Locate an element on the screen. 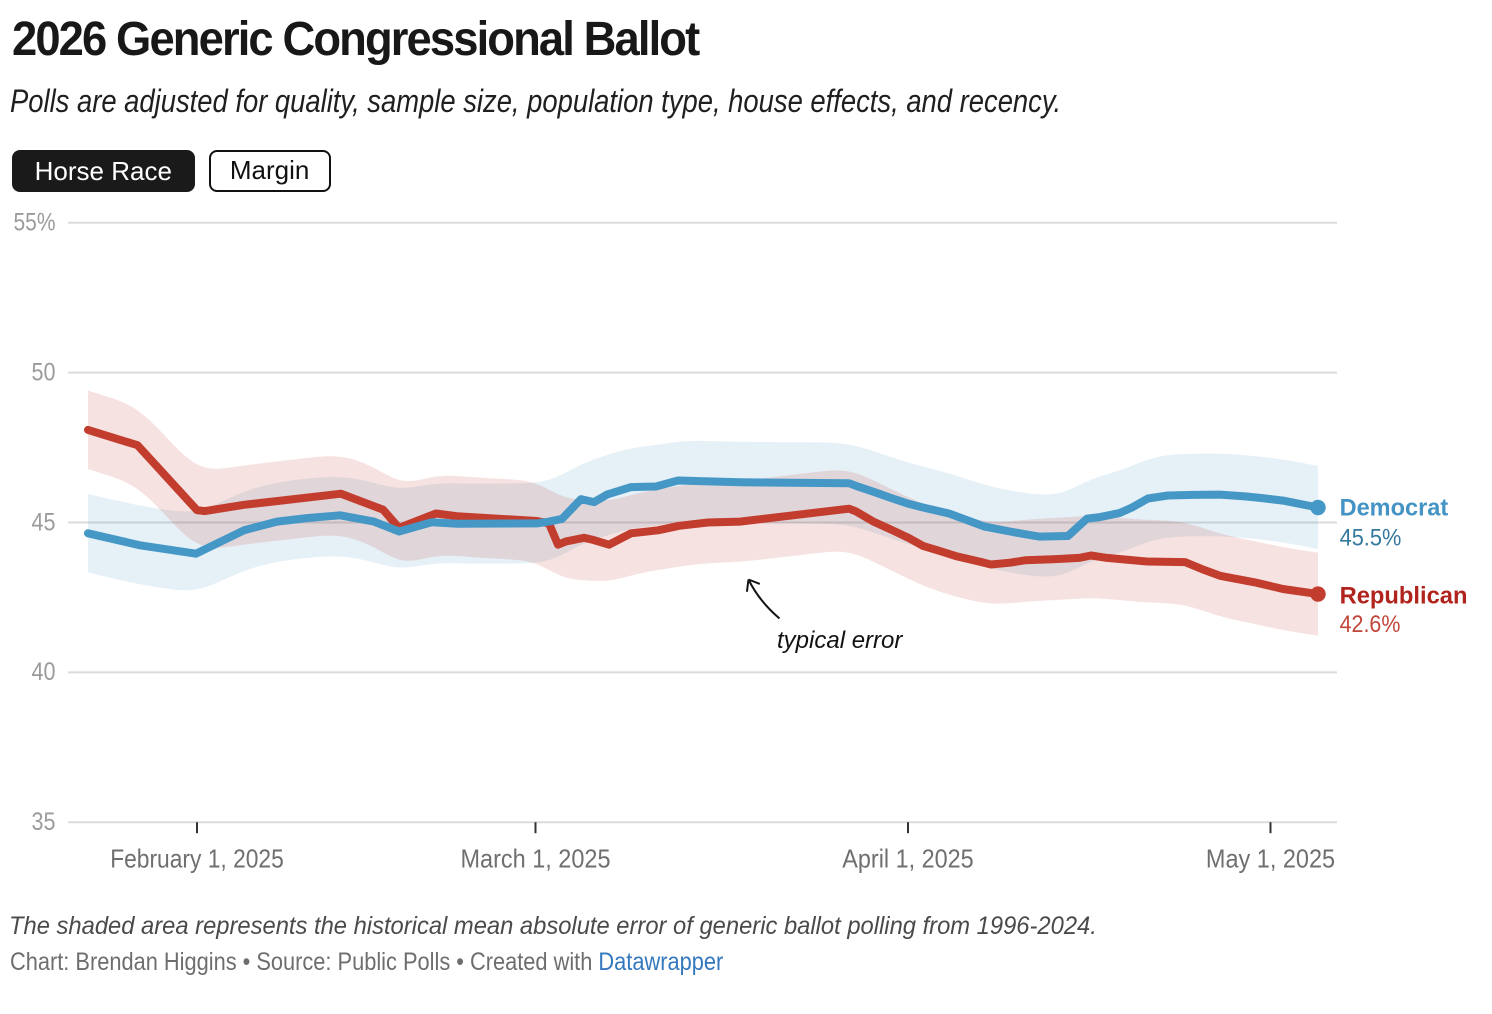 The image size is (1492, 1014). svg-text: 55% is located at coordinates (35, 223).